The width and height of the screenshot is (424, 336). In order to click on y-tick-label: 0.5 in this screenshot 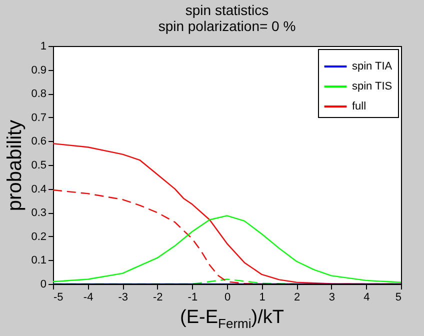, I will do `click(38, 166)`.